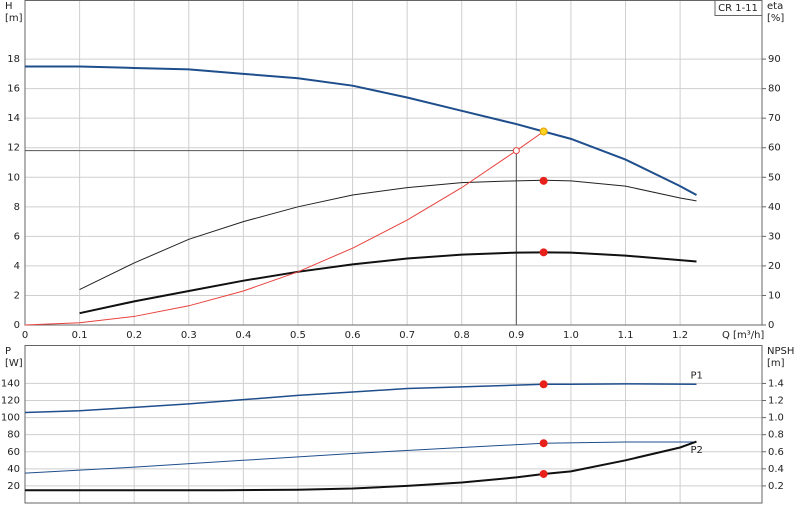  I want to click on y2-tick-label: 1.4, so click(776, 383).